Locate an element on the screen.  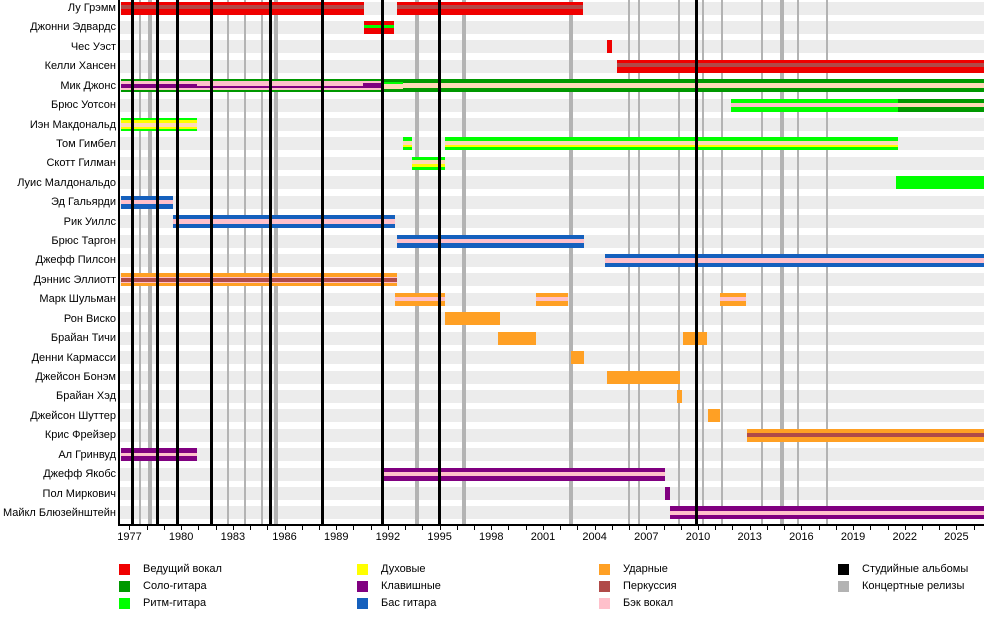
member-label: Брюс Уотсон is located at coordinates (83, 105).